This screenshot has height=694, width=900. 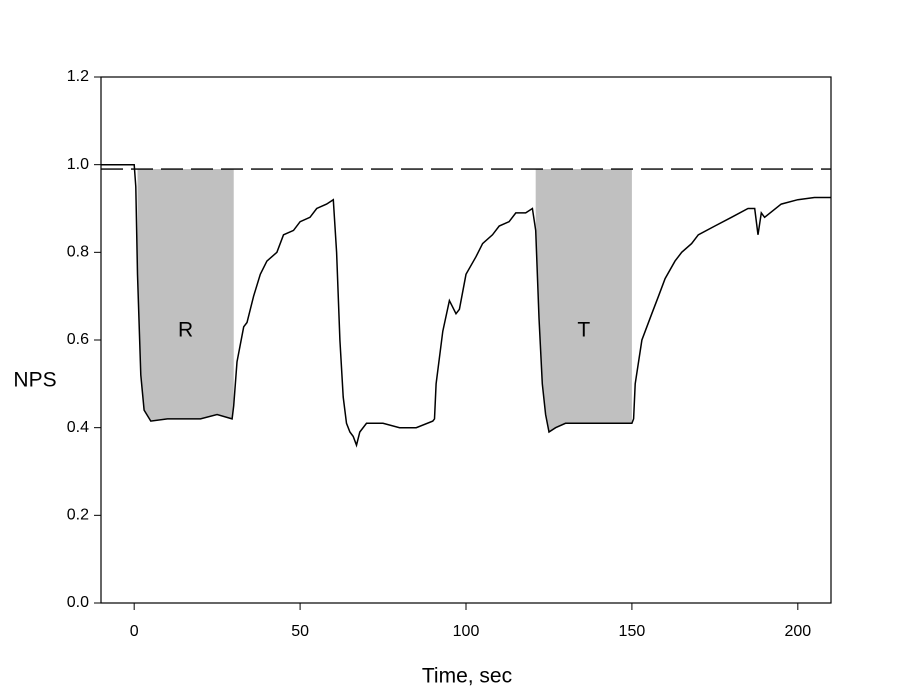 What do you see at coordinates (78, 427) in the screenshot?
I see `y-tick-label: 0.4` at bounding box center [78, 427].